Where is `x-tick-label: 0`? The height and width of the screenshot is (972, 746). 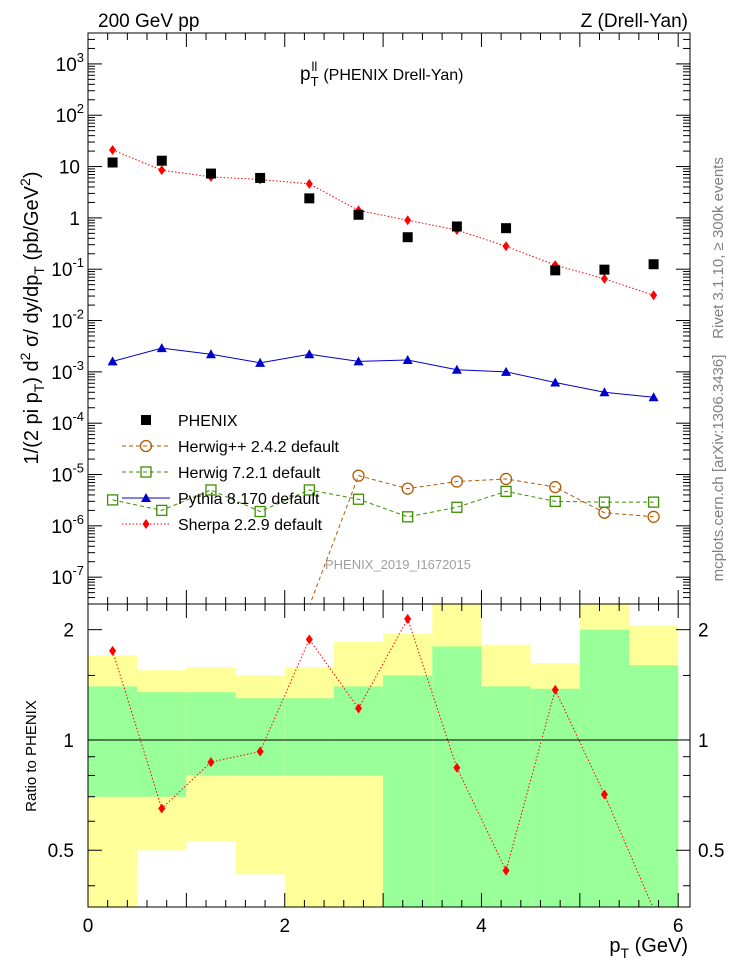 x-tick-label: 0 is located at coordinates (88, 926).